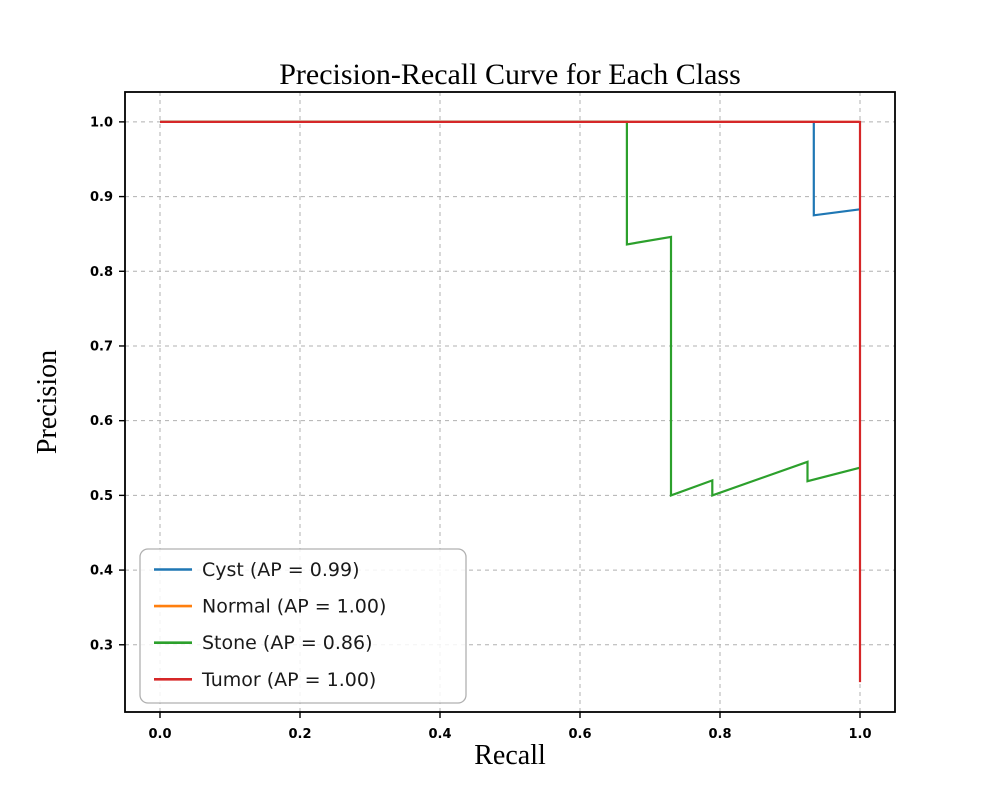  Describe the element at coordinates (101, 421) in the screenshot. I see `y-tick-label: 0.6` at that location.